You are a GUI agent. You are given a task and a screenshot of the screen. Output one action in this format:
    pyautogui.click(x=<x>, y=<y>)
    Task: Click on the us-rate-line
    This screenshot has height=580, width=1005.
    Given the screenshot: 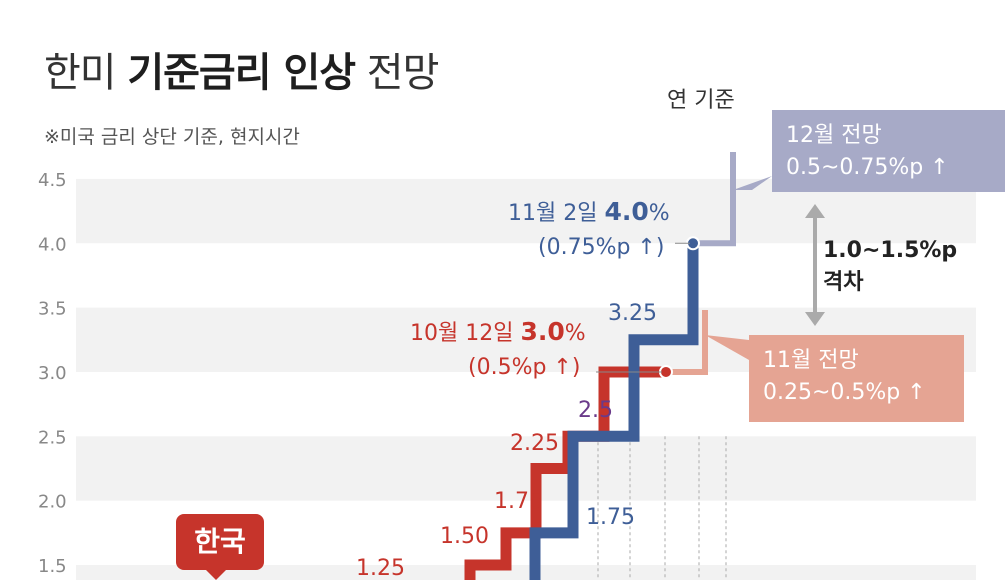 What is the action you would take?
    pyautogui.click(x=614, y=411)
    